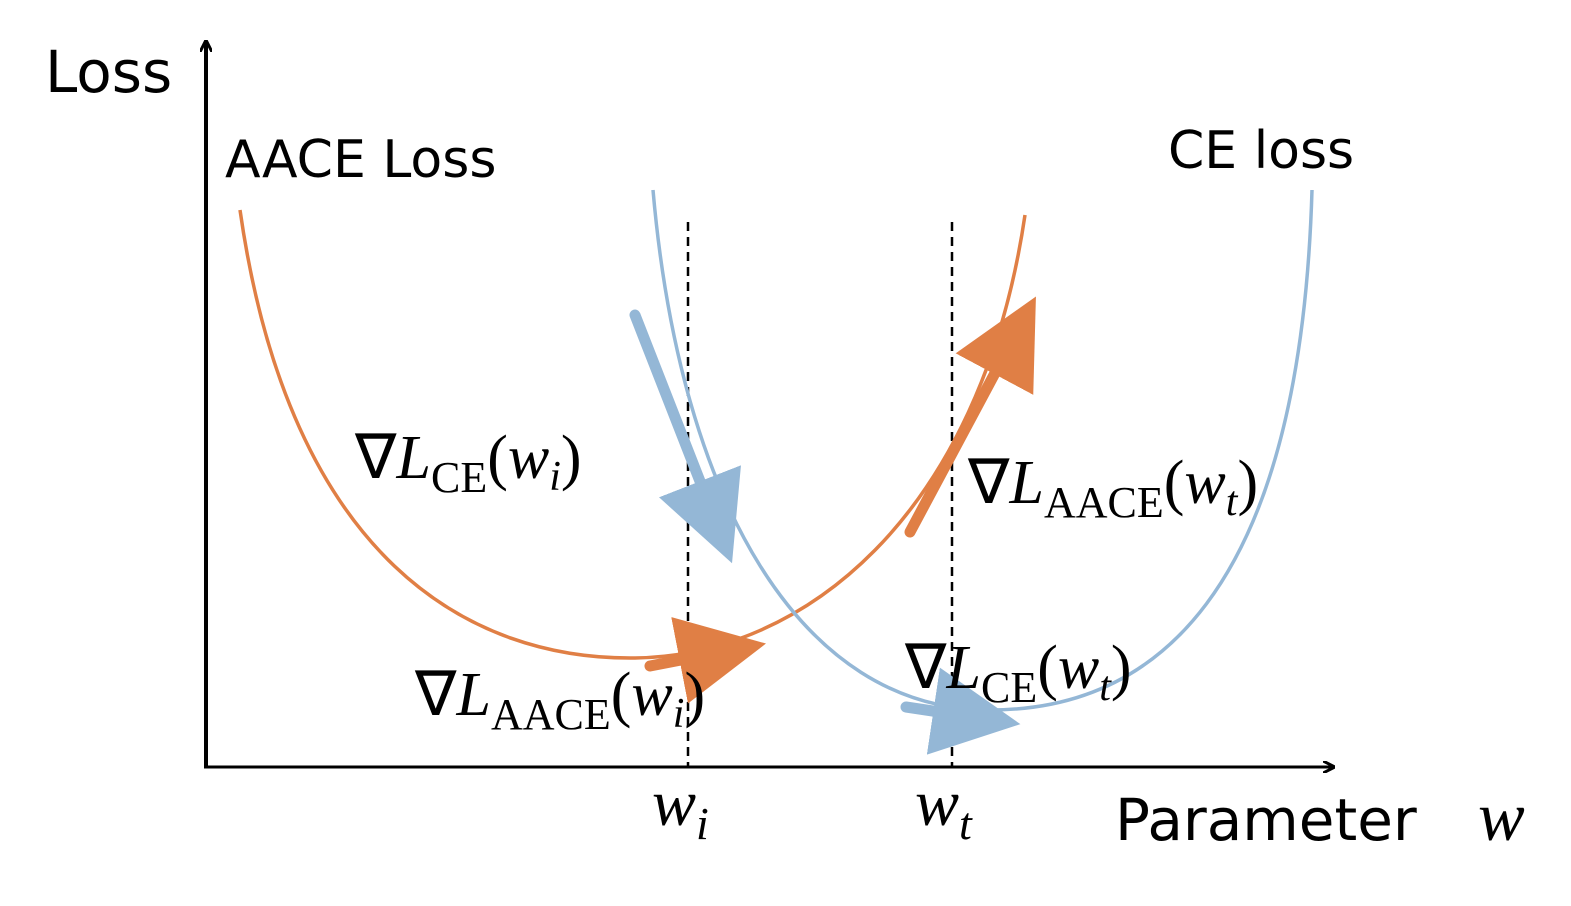 The width and height of the screenshot is (1571, 906). I want to click on gradient-label: ∇LAACE(wt), so click(1112, 488).